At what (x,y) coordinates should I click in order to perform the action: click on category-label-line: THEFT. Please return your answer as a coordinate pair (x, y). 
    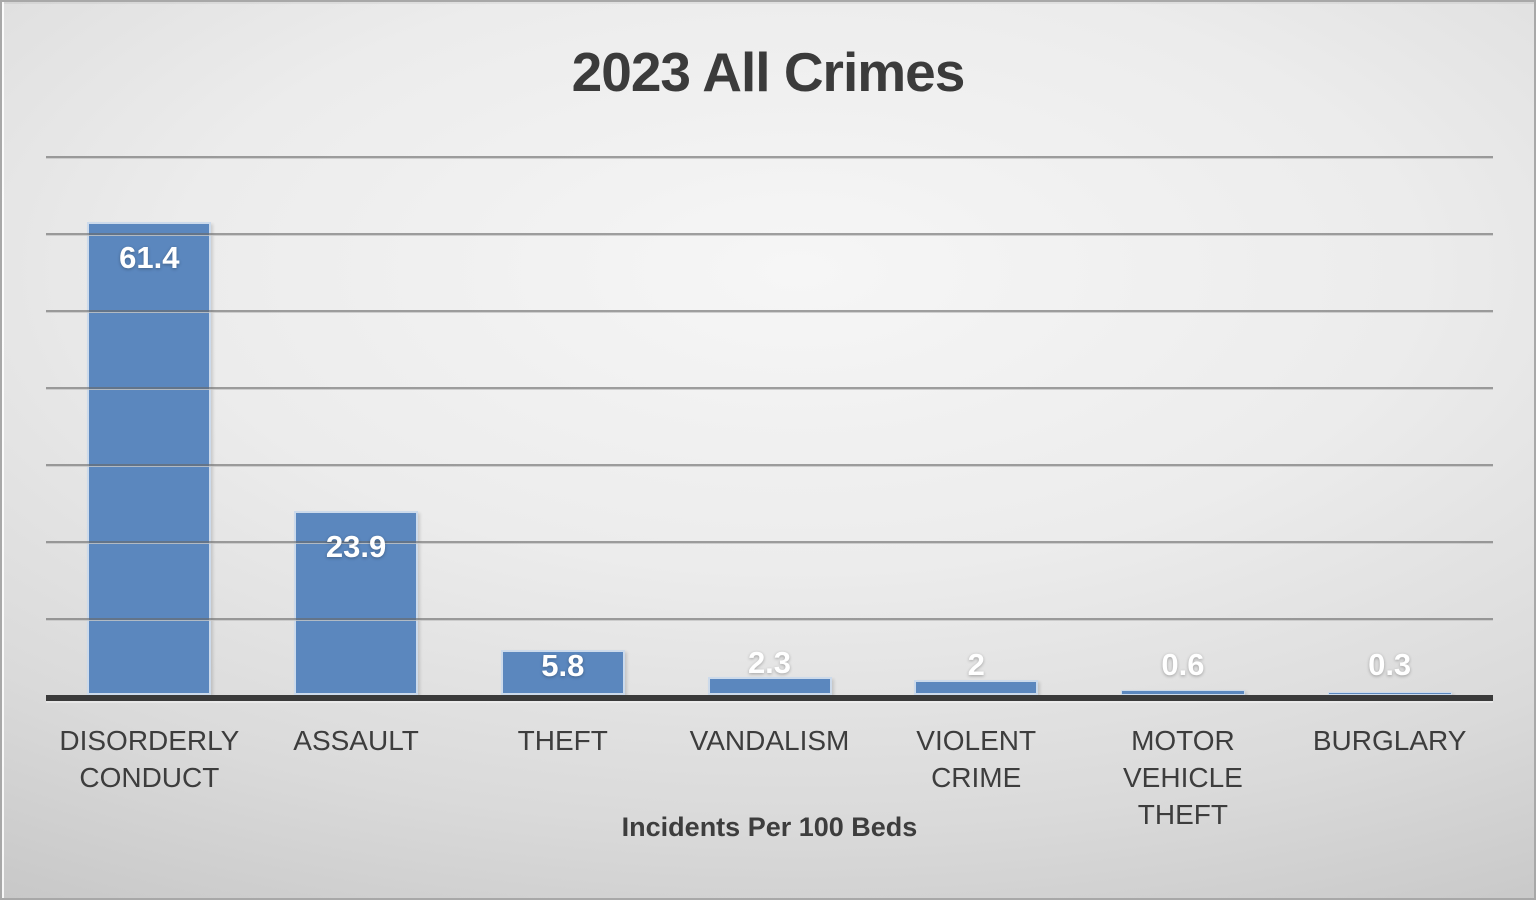
    Looking at the image, I should click on (562, 740).